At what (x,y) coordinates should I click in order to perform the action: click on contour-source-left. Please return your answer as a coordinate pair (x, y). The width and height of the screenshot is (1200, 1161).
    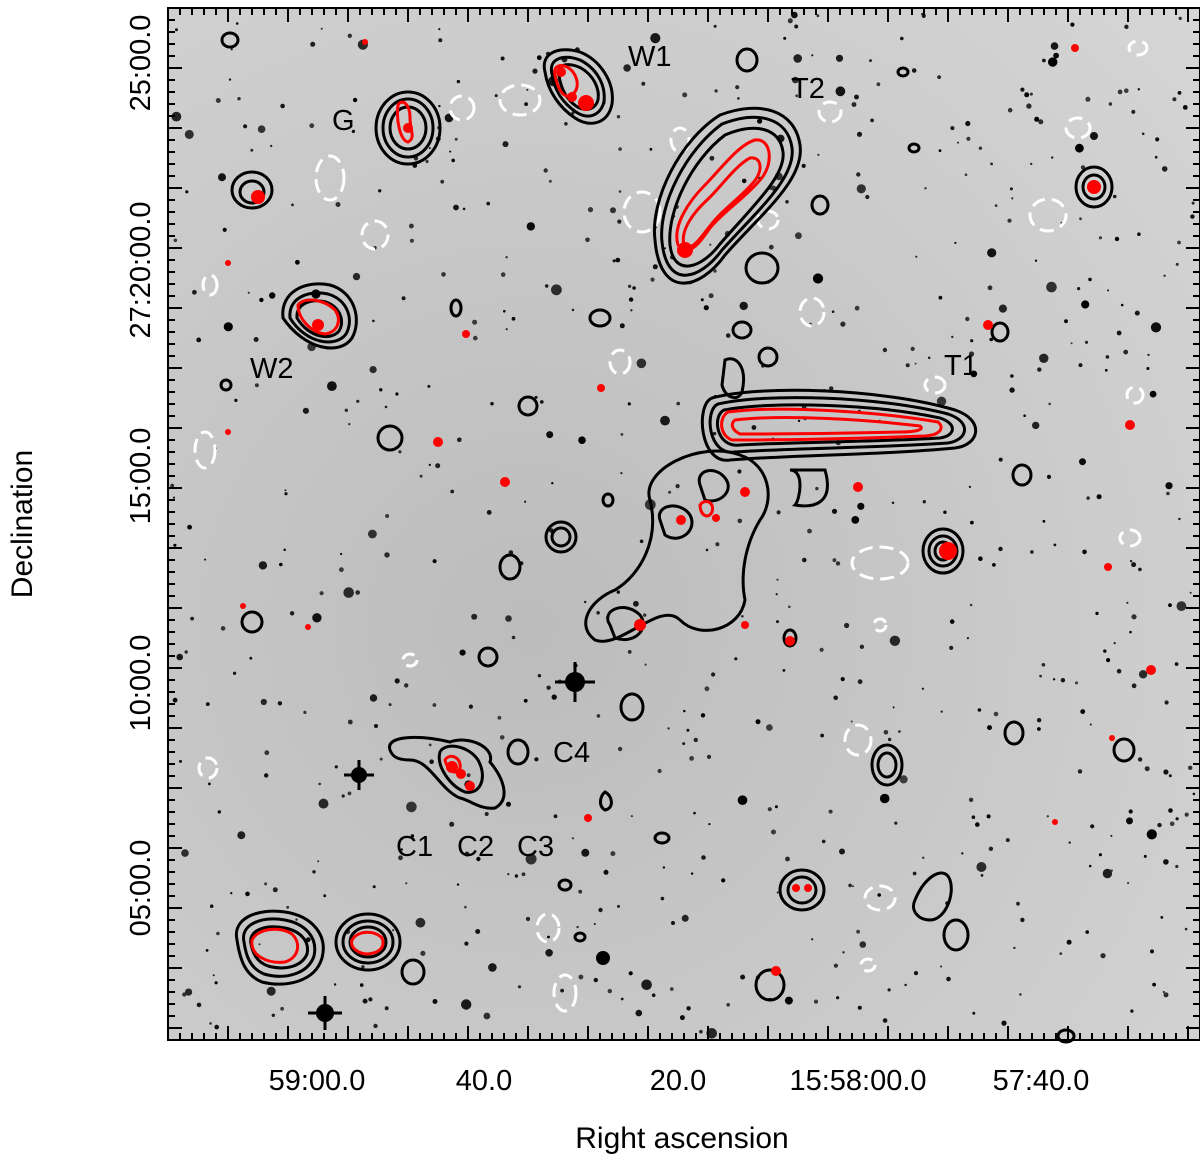
    Looking at the image, I should click on (252, 190).